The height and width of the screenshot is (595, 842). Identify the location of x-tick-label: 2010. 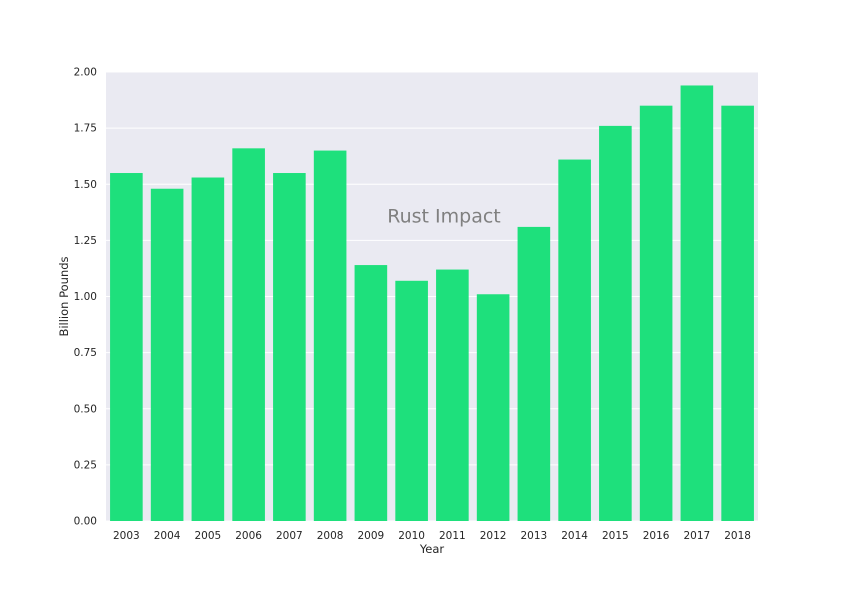
(411, 536).